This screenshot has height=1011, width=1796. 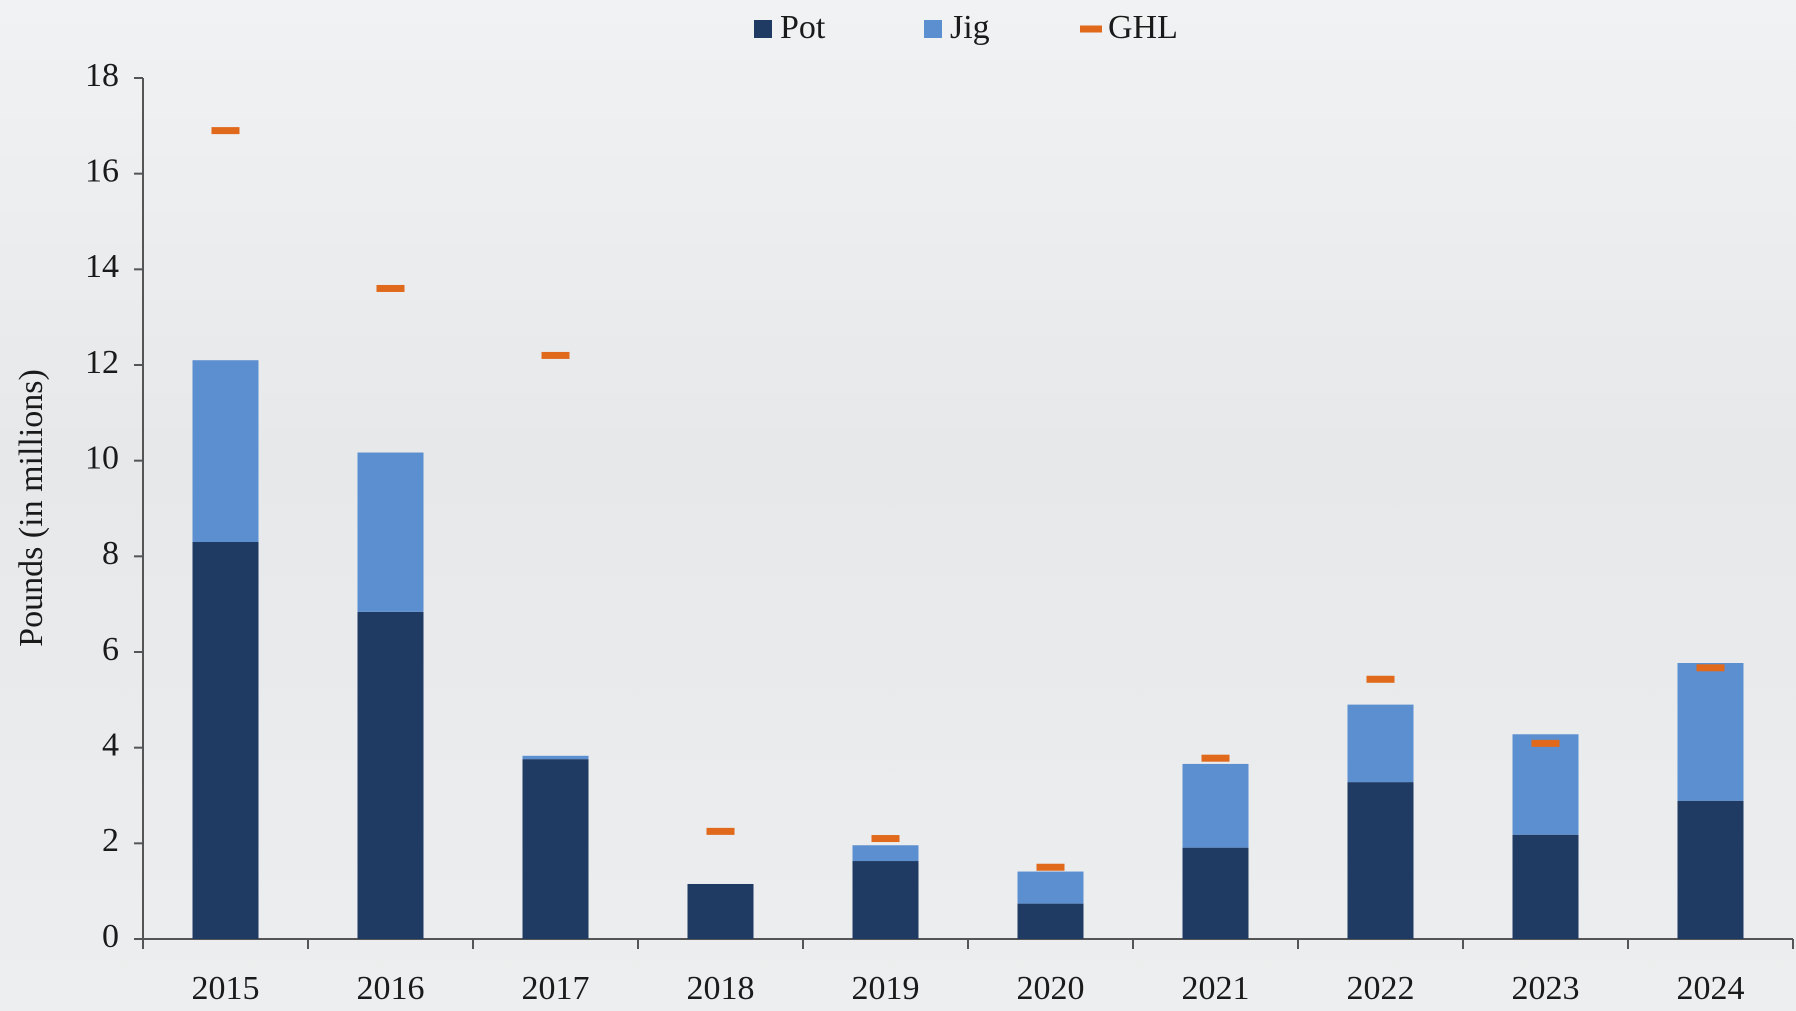 What do you see at coordinates (110, 840) in the screenshot?
I see `y-tick-label: 2` at bounding box center [110, 840].